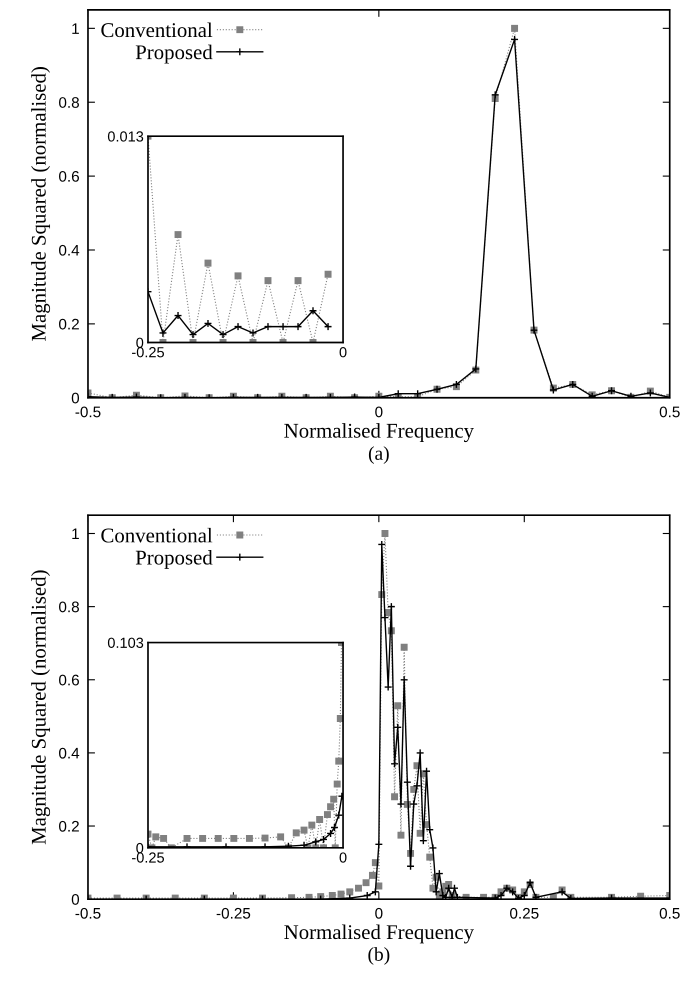 This screenshot has height=987, width=682. What do you see at coordinates (524, 913) in the screenshot?
I see `x-tick-label: 0.25` at bounding box center [524, 913].